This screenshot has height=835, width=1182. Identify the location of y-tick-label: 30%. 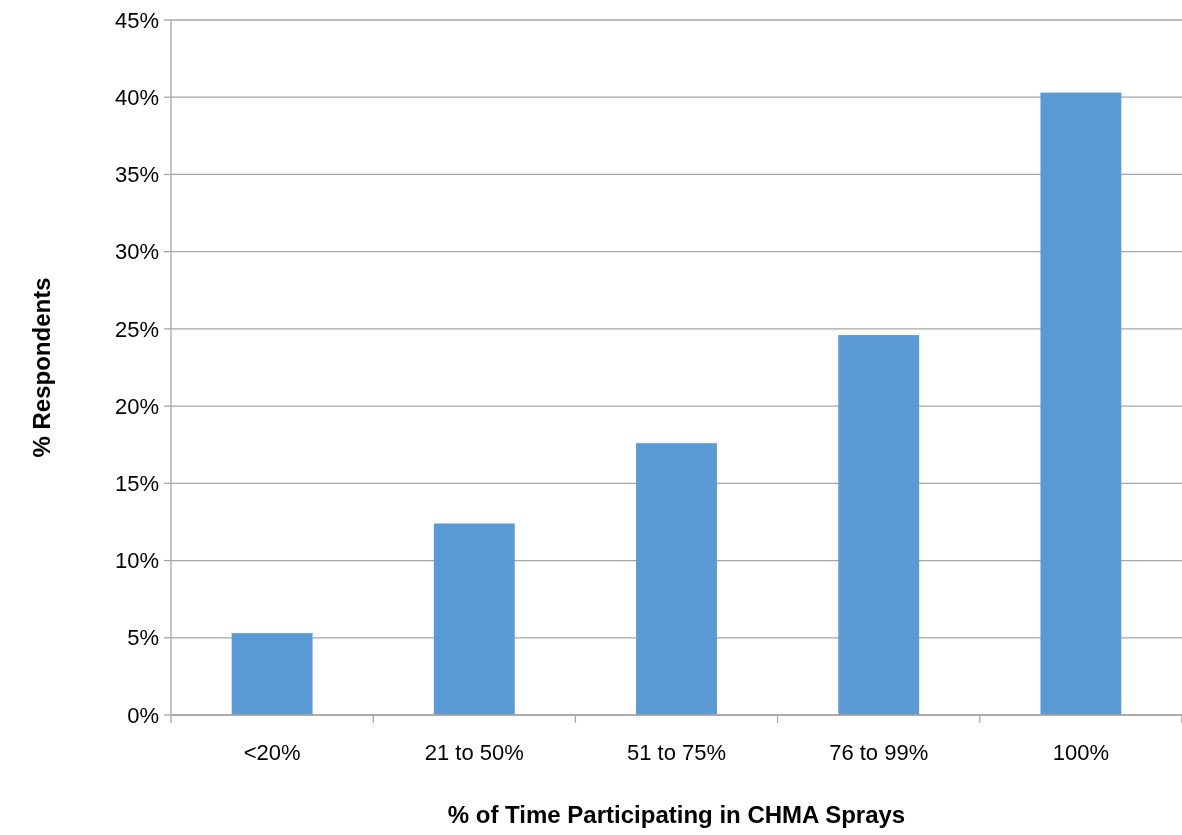
(136, 252).